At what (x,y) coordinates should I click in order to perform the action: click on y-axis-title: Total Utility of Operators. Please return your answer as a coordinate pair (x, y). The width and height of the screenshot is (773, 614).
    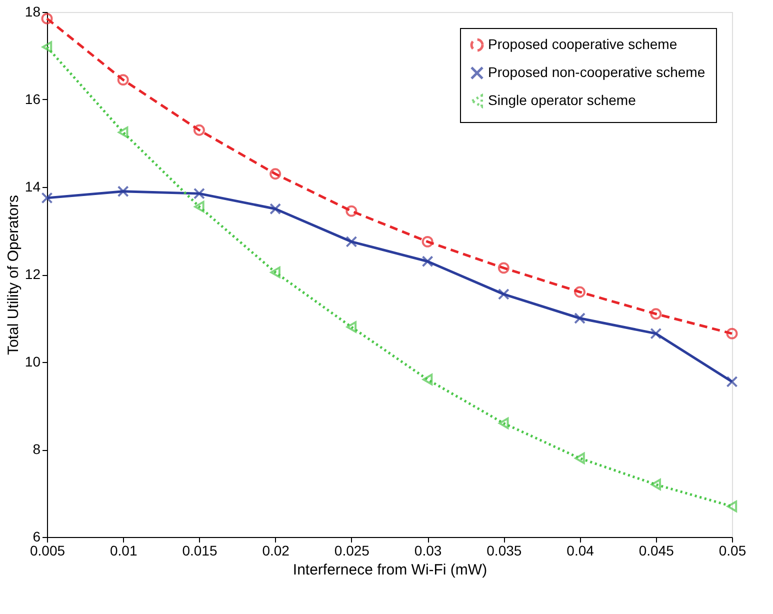
    Looking at the image, I should click on (13, 275).